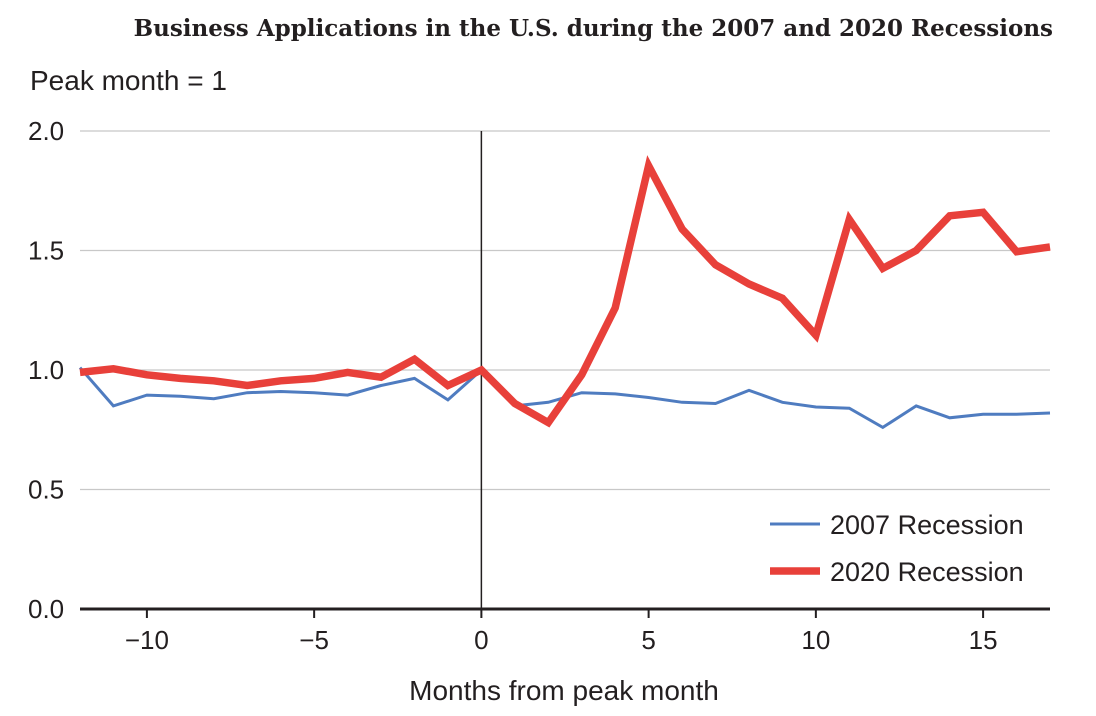  I want to click on x-axis-ticks: −10 −5 0 5 10 15, so click(561, 632).